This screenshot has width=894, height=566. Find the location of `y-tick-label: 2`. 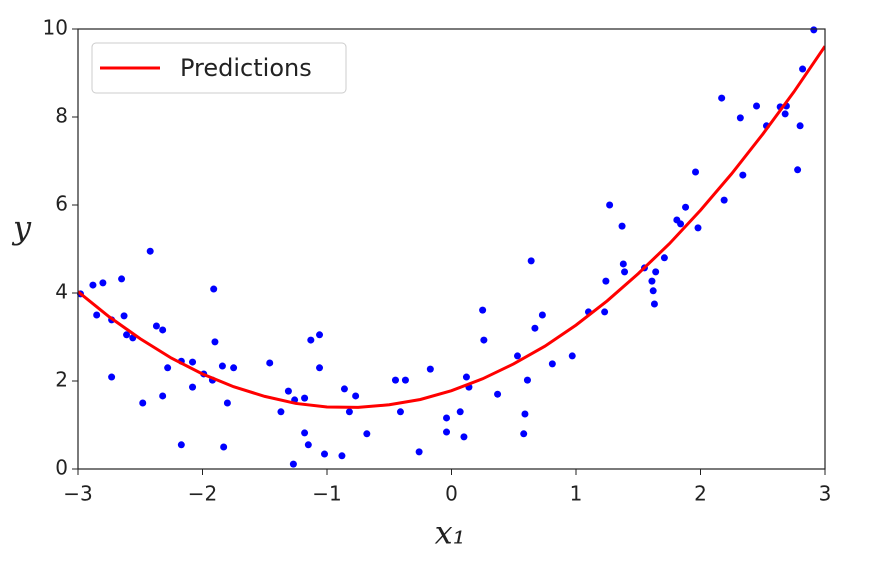

y-tick-label: 2 is located at coordinates (61, 380).